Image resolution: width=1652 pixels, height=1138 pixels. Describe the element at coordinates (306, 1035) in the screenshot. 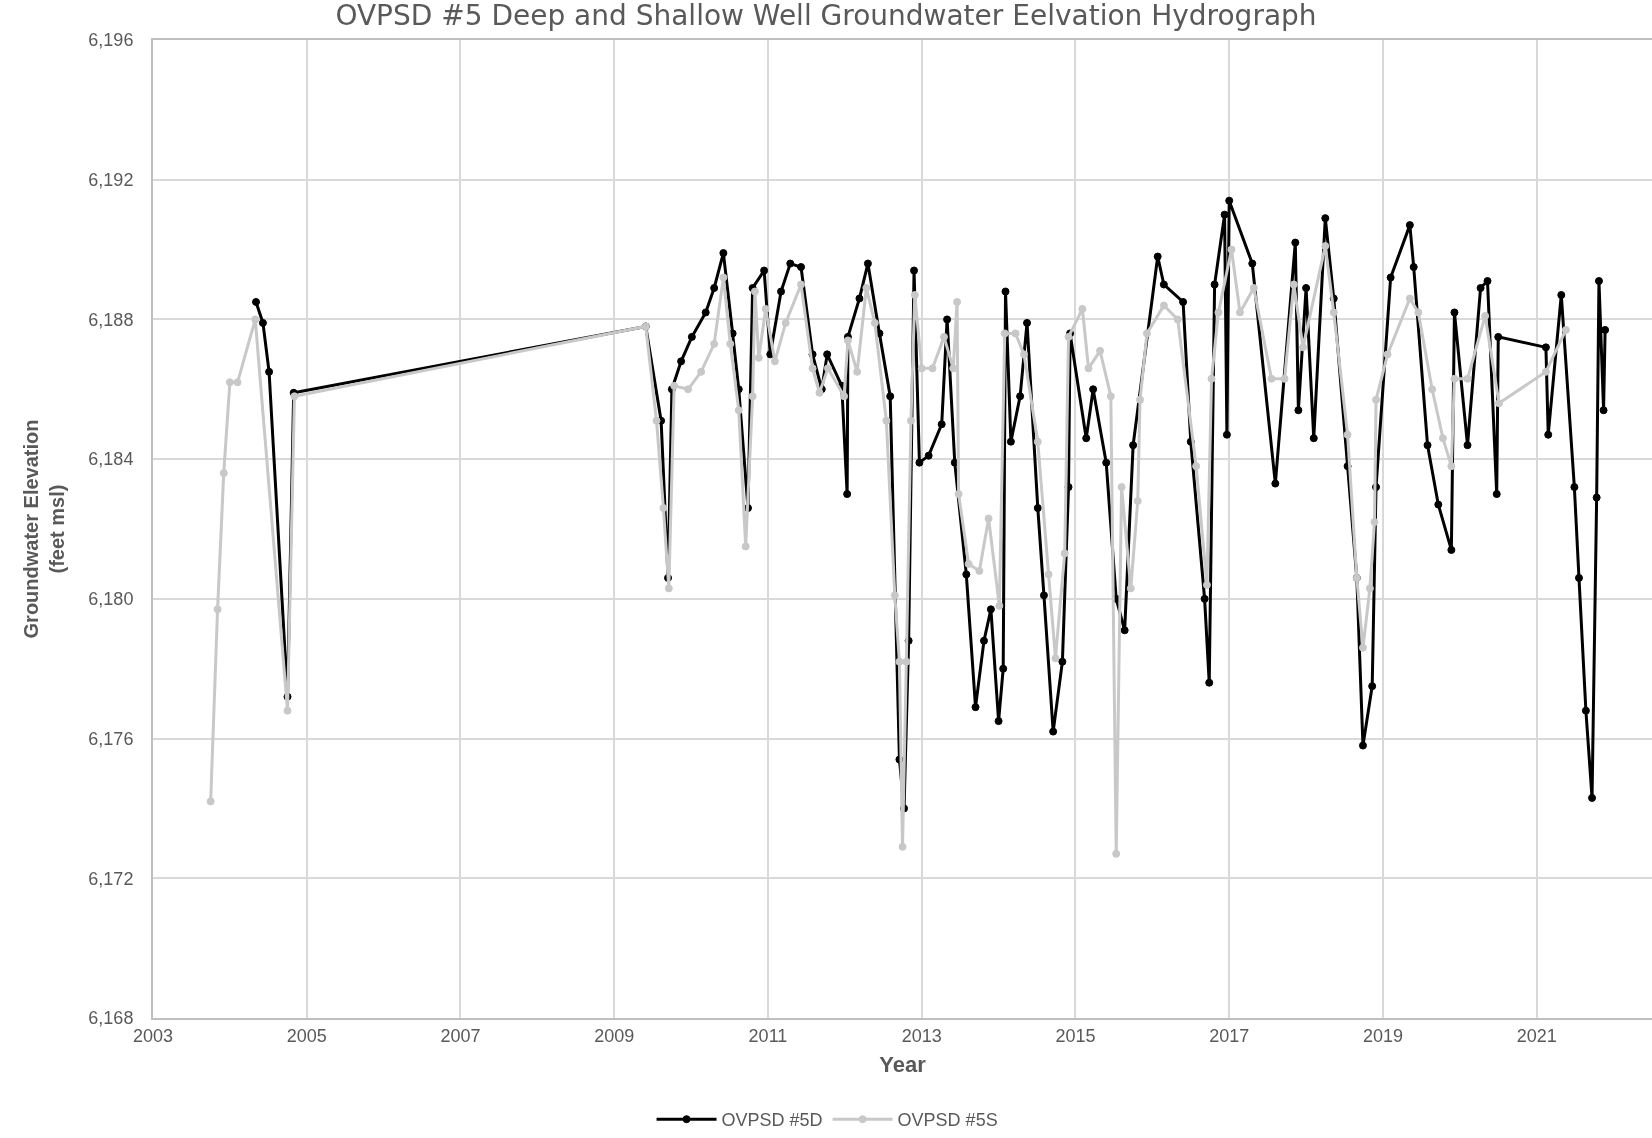

I see `x-tick-label: 2005` at that location.